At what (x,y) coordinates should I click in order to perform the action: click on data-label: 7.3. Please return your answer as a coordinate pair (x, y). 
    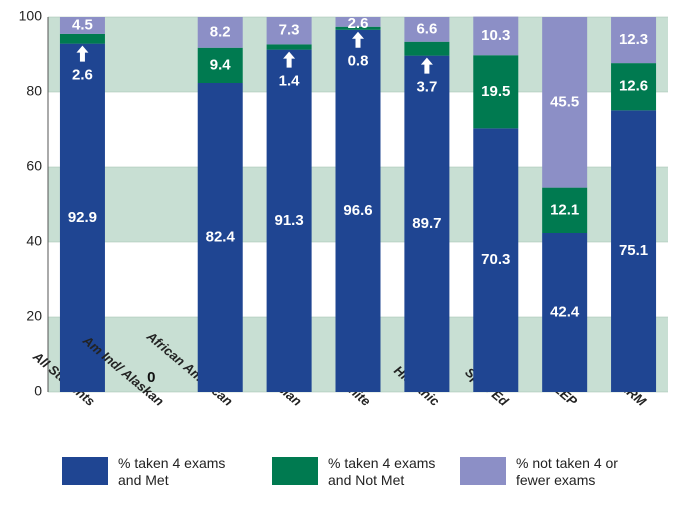
    Looking at the image, I should click on (289, 30).